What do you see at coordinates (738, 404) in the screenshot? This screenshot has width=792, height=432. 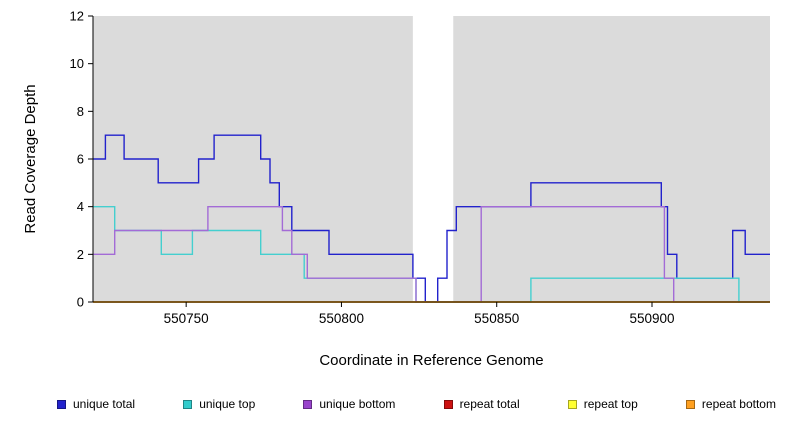 I see `legend-label: repeat bottom` at bounding box center [738, 404].